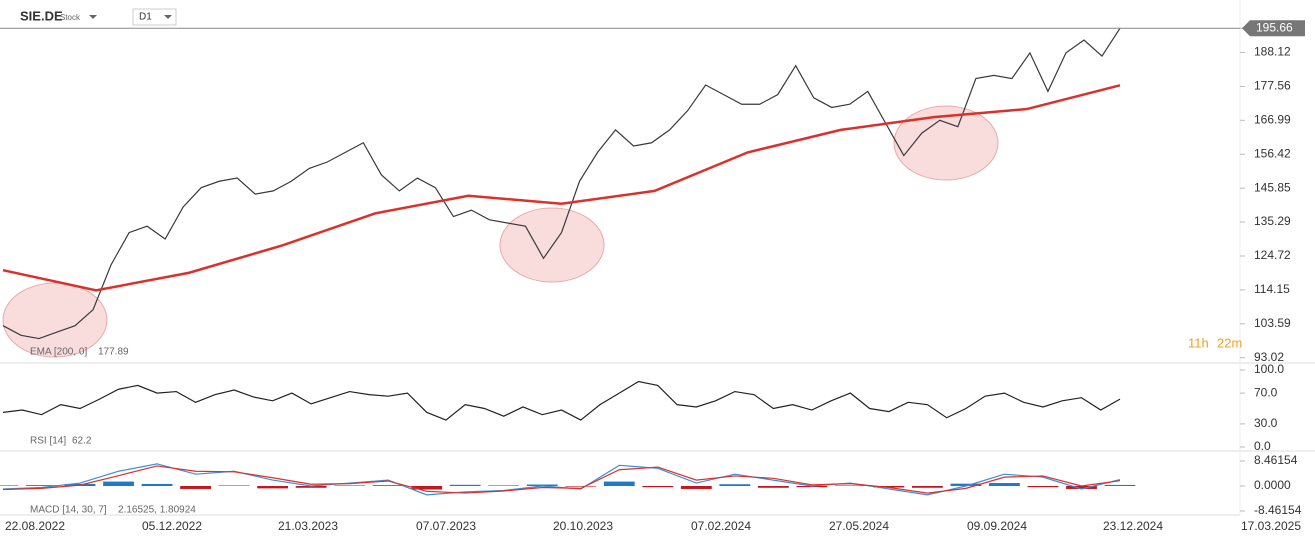 The image size is (1315, 544). Describe the element at coordinates (145, 17) in the screenshot. I see `interval: D1` at that location.